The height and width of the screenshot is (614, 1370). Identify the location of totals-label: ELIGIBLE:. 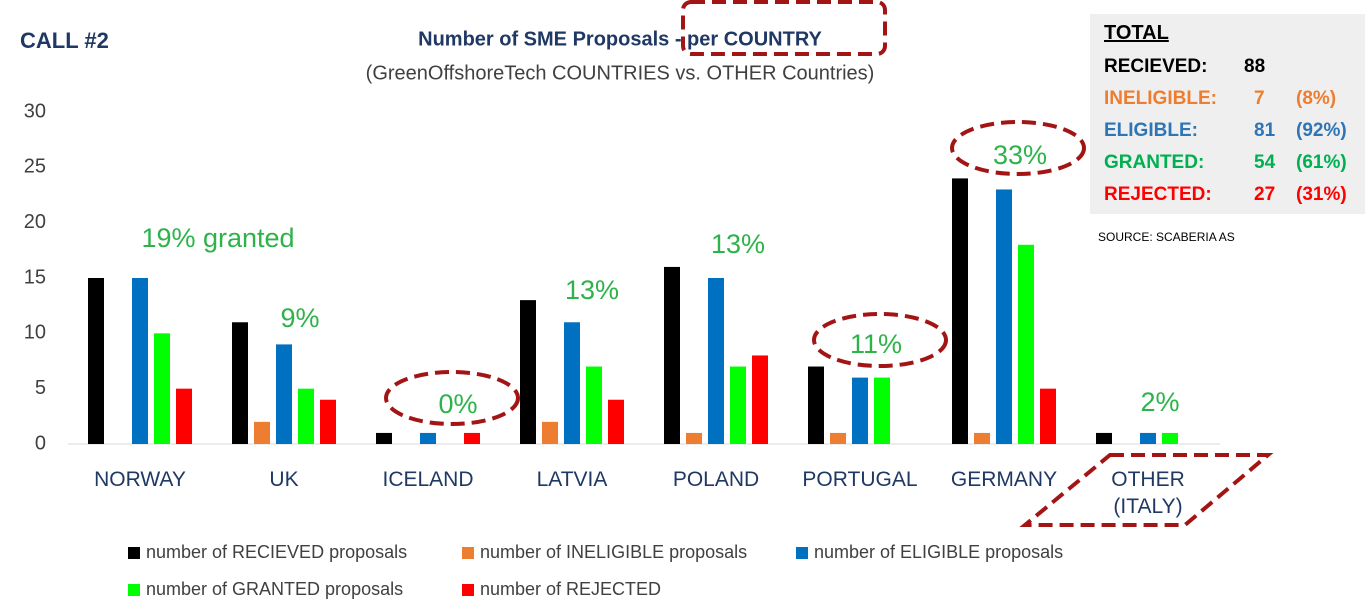
(1151, 130).